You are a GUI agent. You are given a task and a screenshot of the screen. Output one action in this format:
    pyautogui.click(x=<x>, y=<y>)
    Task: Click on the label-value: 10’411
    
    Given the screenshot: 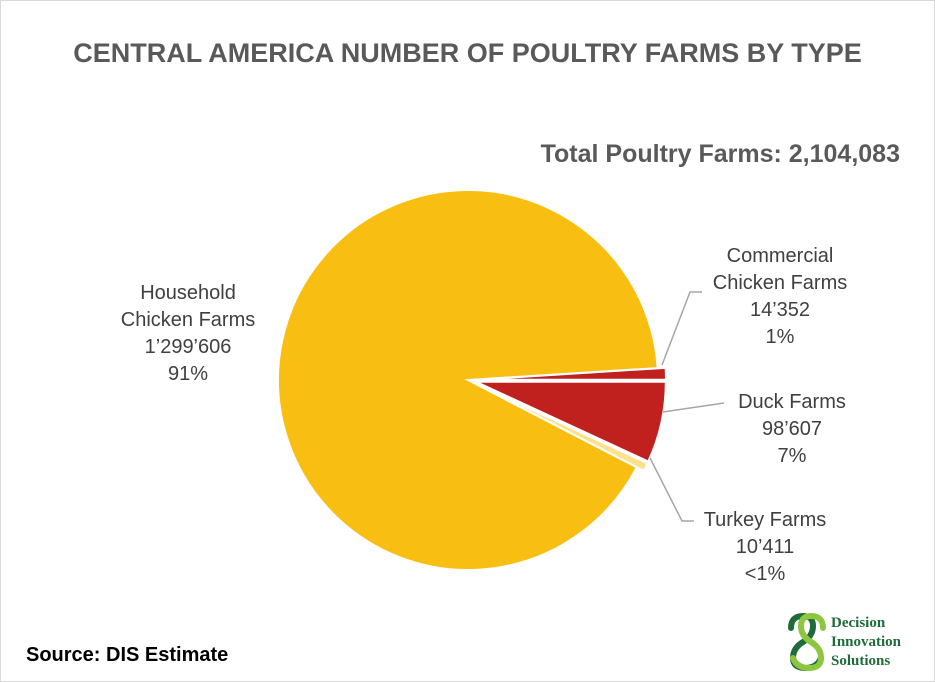 What is the action you would take?
    pyautogui.click(x=765, y=547)
    